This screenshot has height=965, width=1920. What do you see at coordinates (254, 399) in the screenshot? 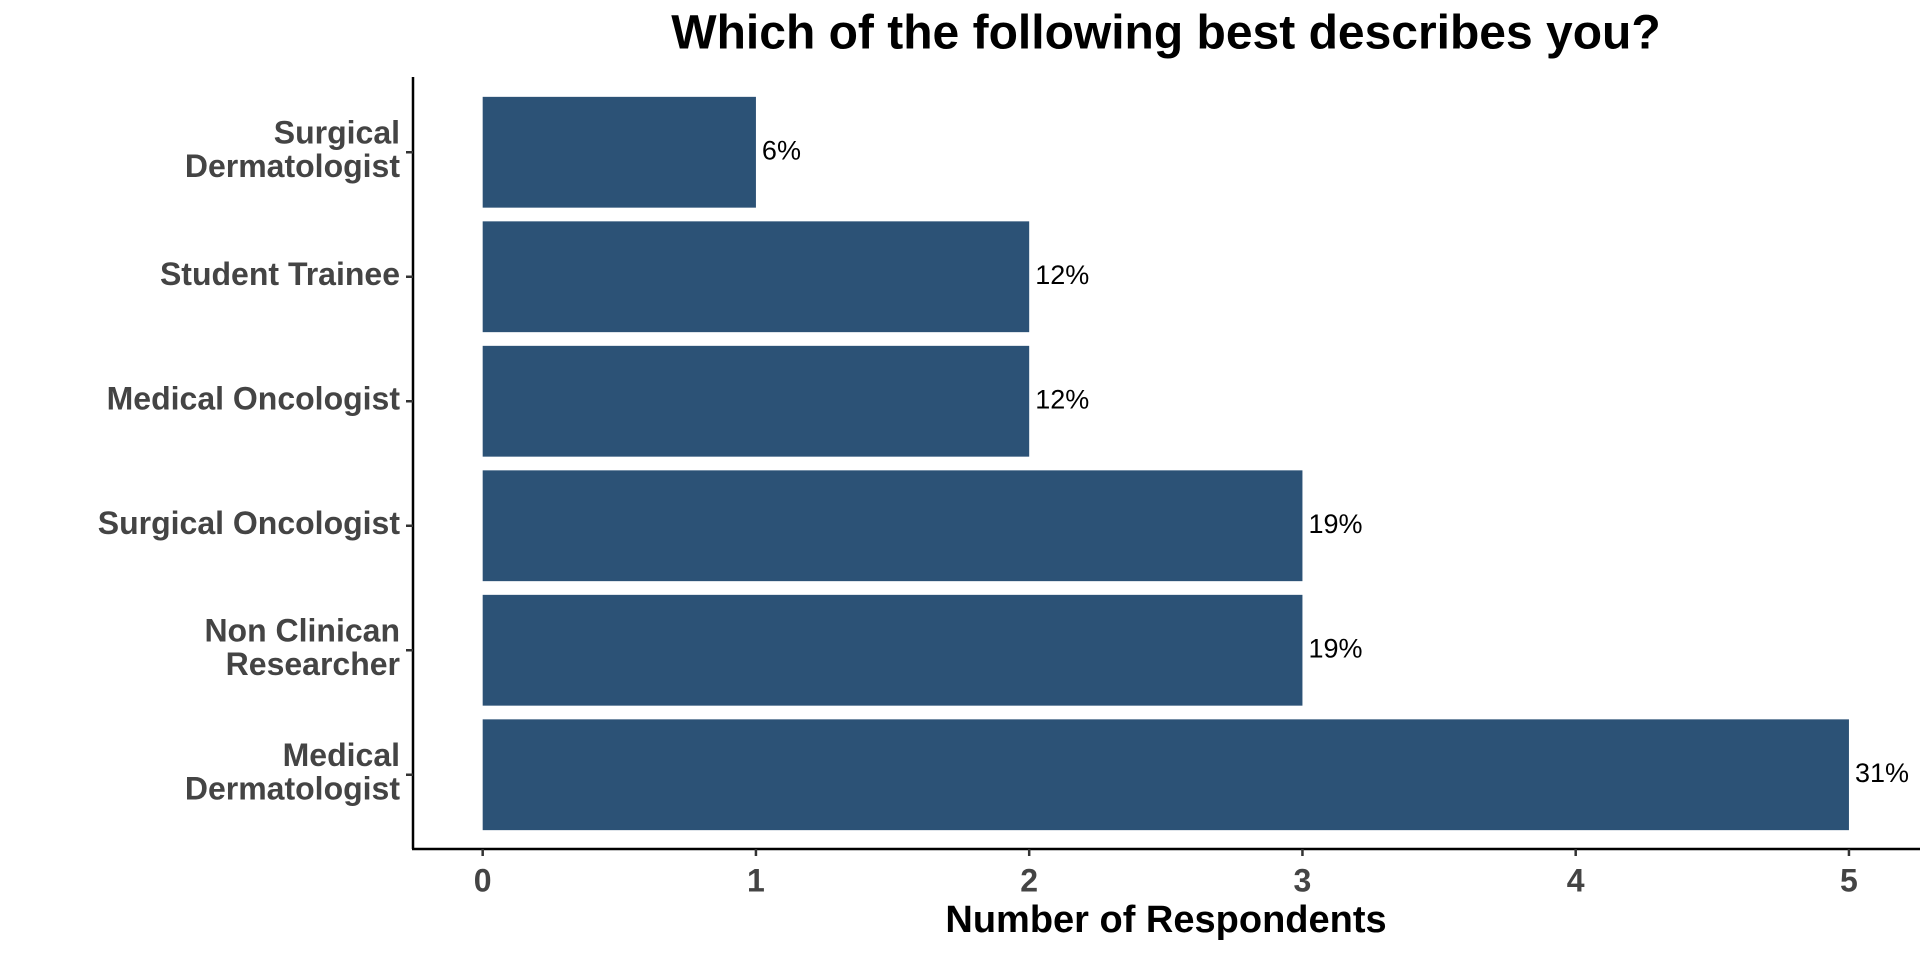
I see `y-tick-label: Medical Oncologist` at bounding box center [254, 399].